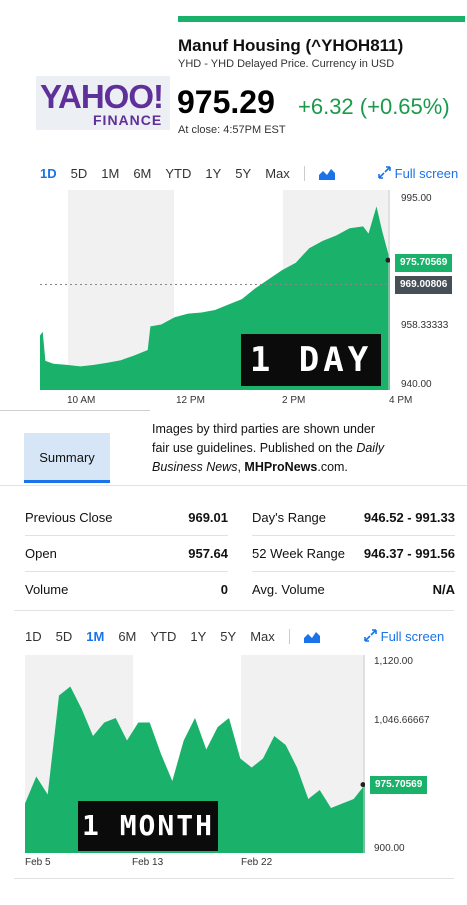 The height and width of the screenshot is (905, 467). What do you see at coordinates (353, 590) in the screenshot?
I see `stat-avg-volume: Avg. Volume N/A` at bounding box center [353, 590].